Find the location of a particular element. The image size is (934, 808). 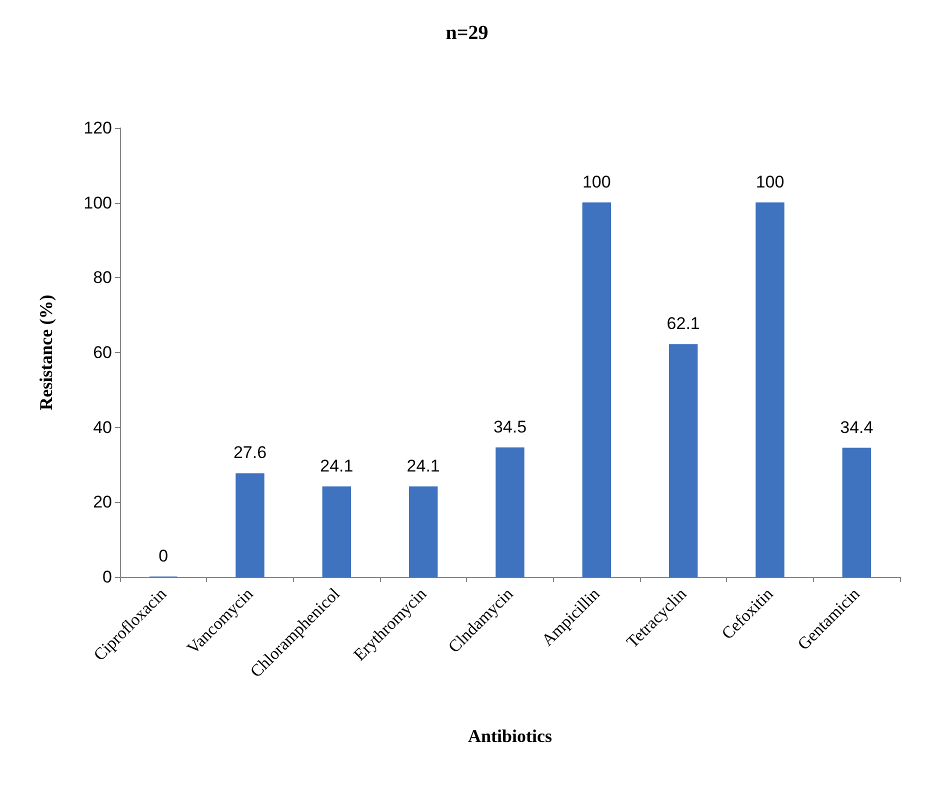

y-tick-label: 60 is located at coordinates (102, 352).